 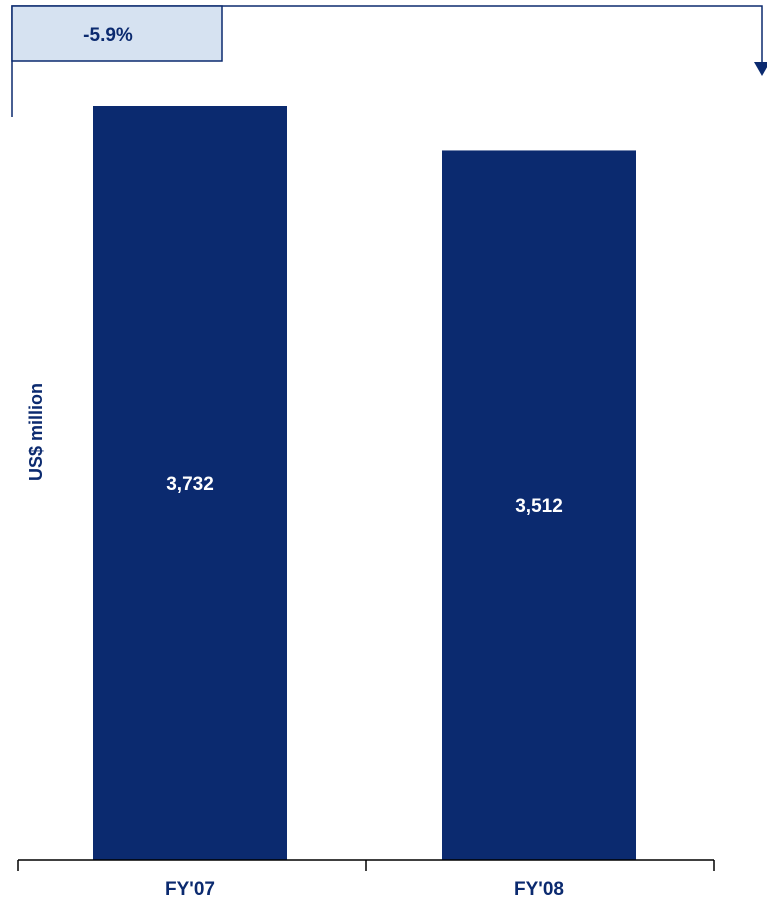 What do you see at coordinates (108, 35) in the screenshot?
I see `change-label: -5.9%` at bounding box center [108, 35].